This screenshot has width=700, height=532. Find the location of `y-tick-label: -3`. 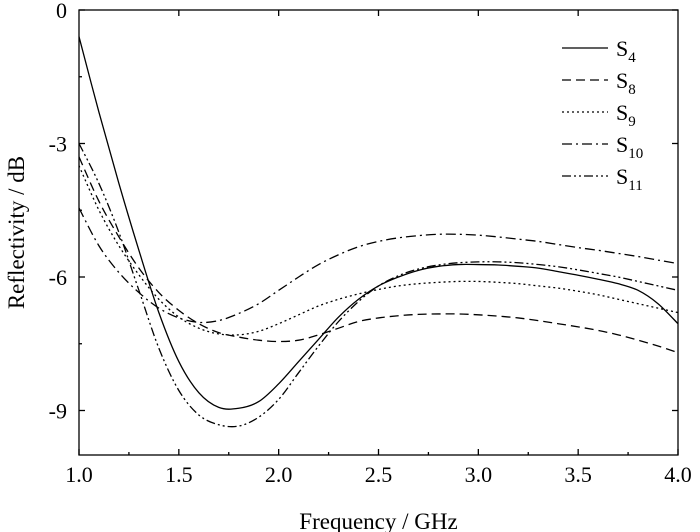

y-tick-label: -3 is located at coordinates (58, 144).